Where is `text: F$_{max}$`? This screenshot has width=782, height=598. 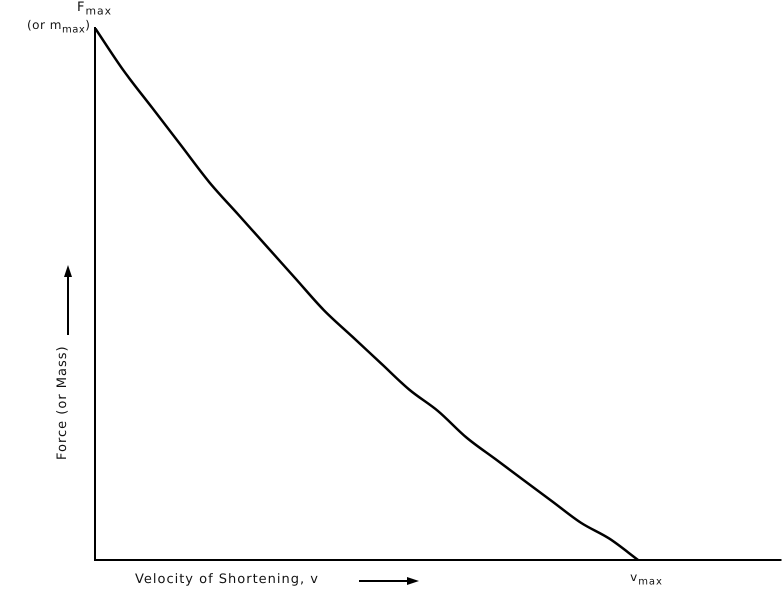
text: F$_{max}$ is located at coordinates (94, 9).